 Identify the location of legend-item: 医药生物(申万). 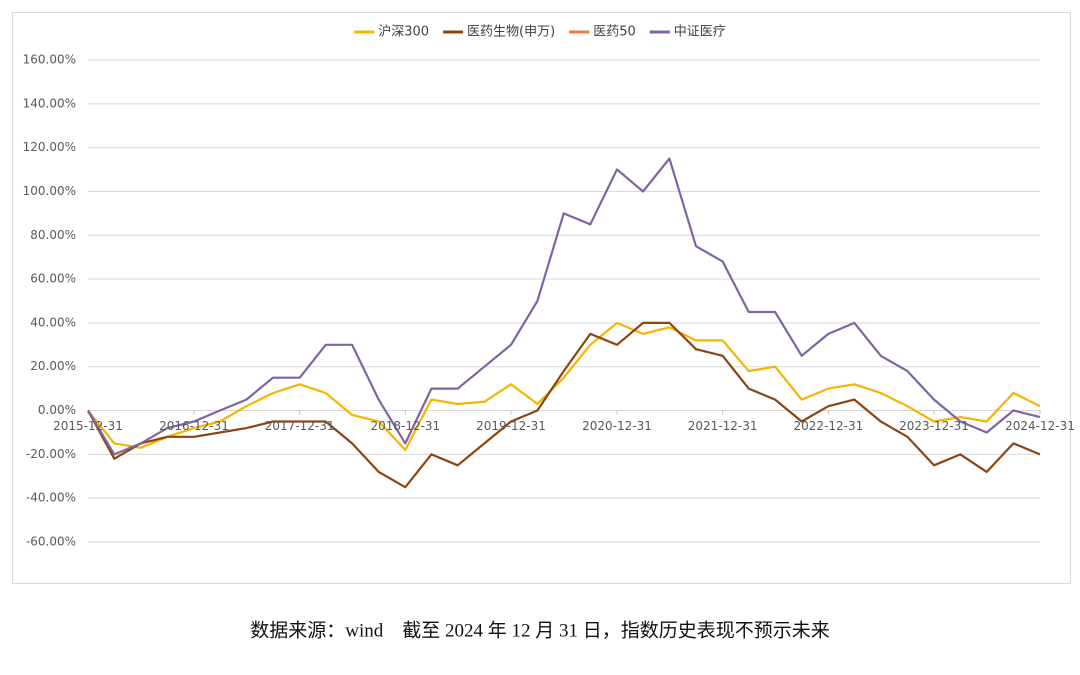
(499, 32).